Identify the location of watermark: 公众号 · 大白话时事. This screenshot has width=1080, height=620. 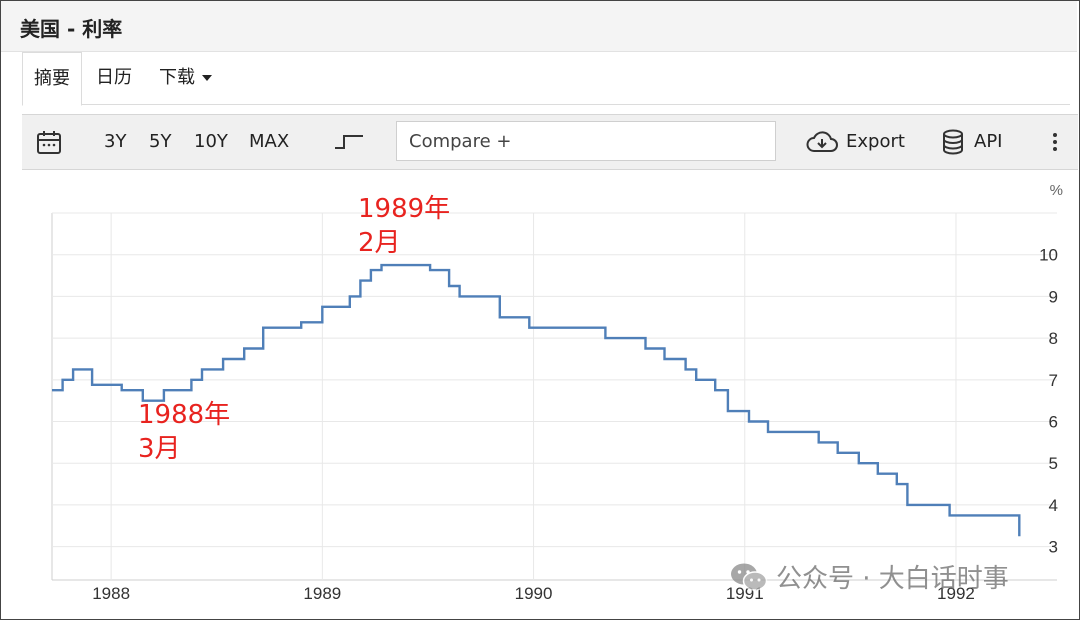
(869, 576).